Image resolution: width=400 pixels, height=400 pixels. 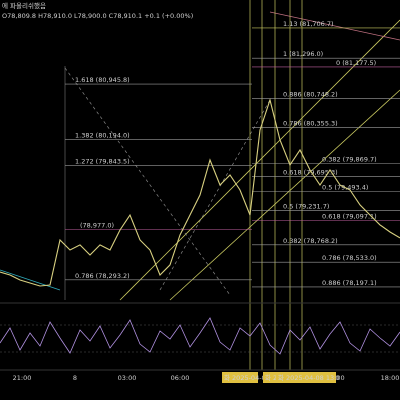 I want to click on fib-label: 0.618 (79,695.3), so click(x=310, y=172).